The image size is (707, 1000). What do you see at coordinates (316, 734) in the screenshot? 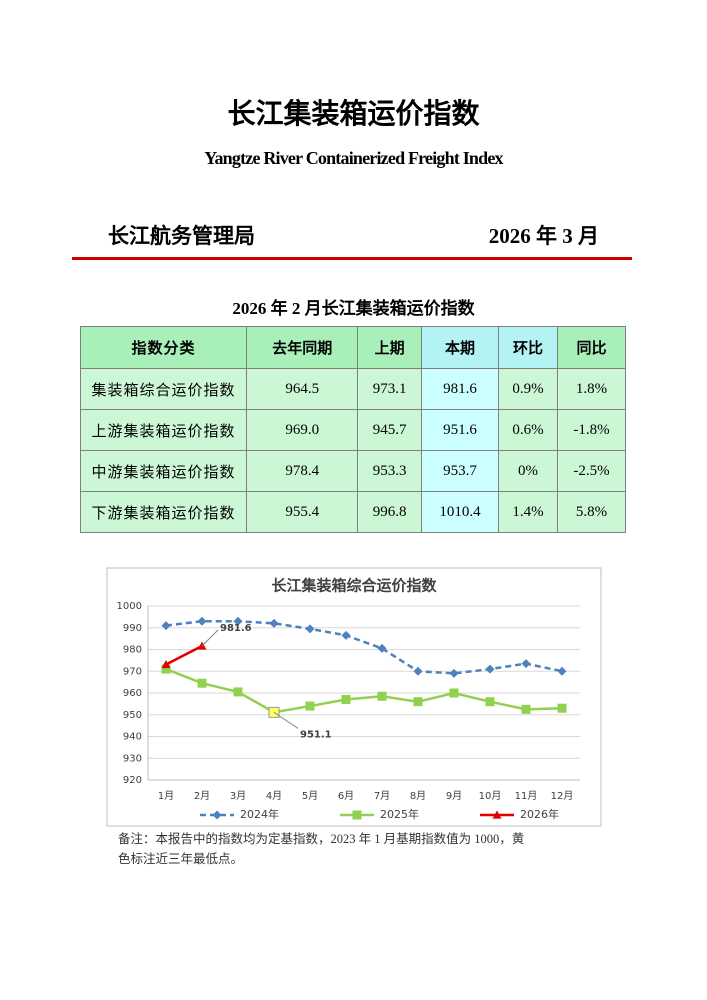
I see `data-label: 951.1` at bounding box center [316, 734].